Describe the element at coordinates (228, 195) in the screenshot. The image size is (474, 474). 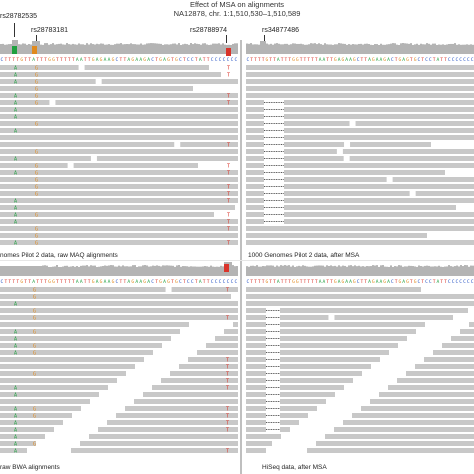
I see `mismatch-base: T` at that location.